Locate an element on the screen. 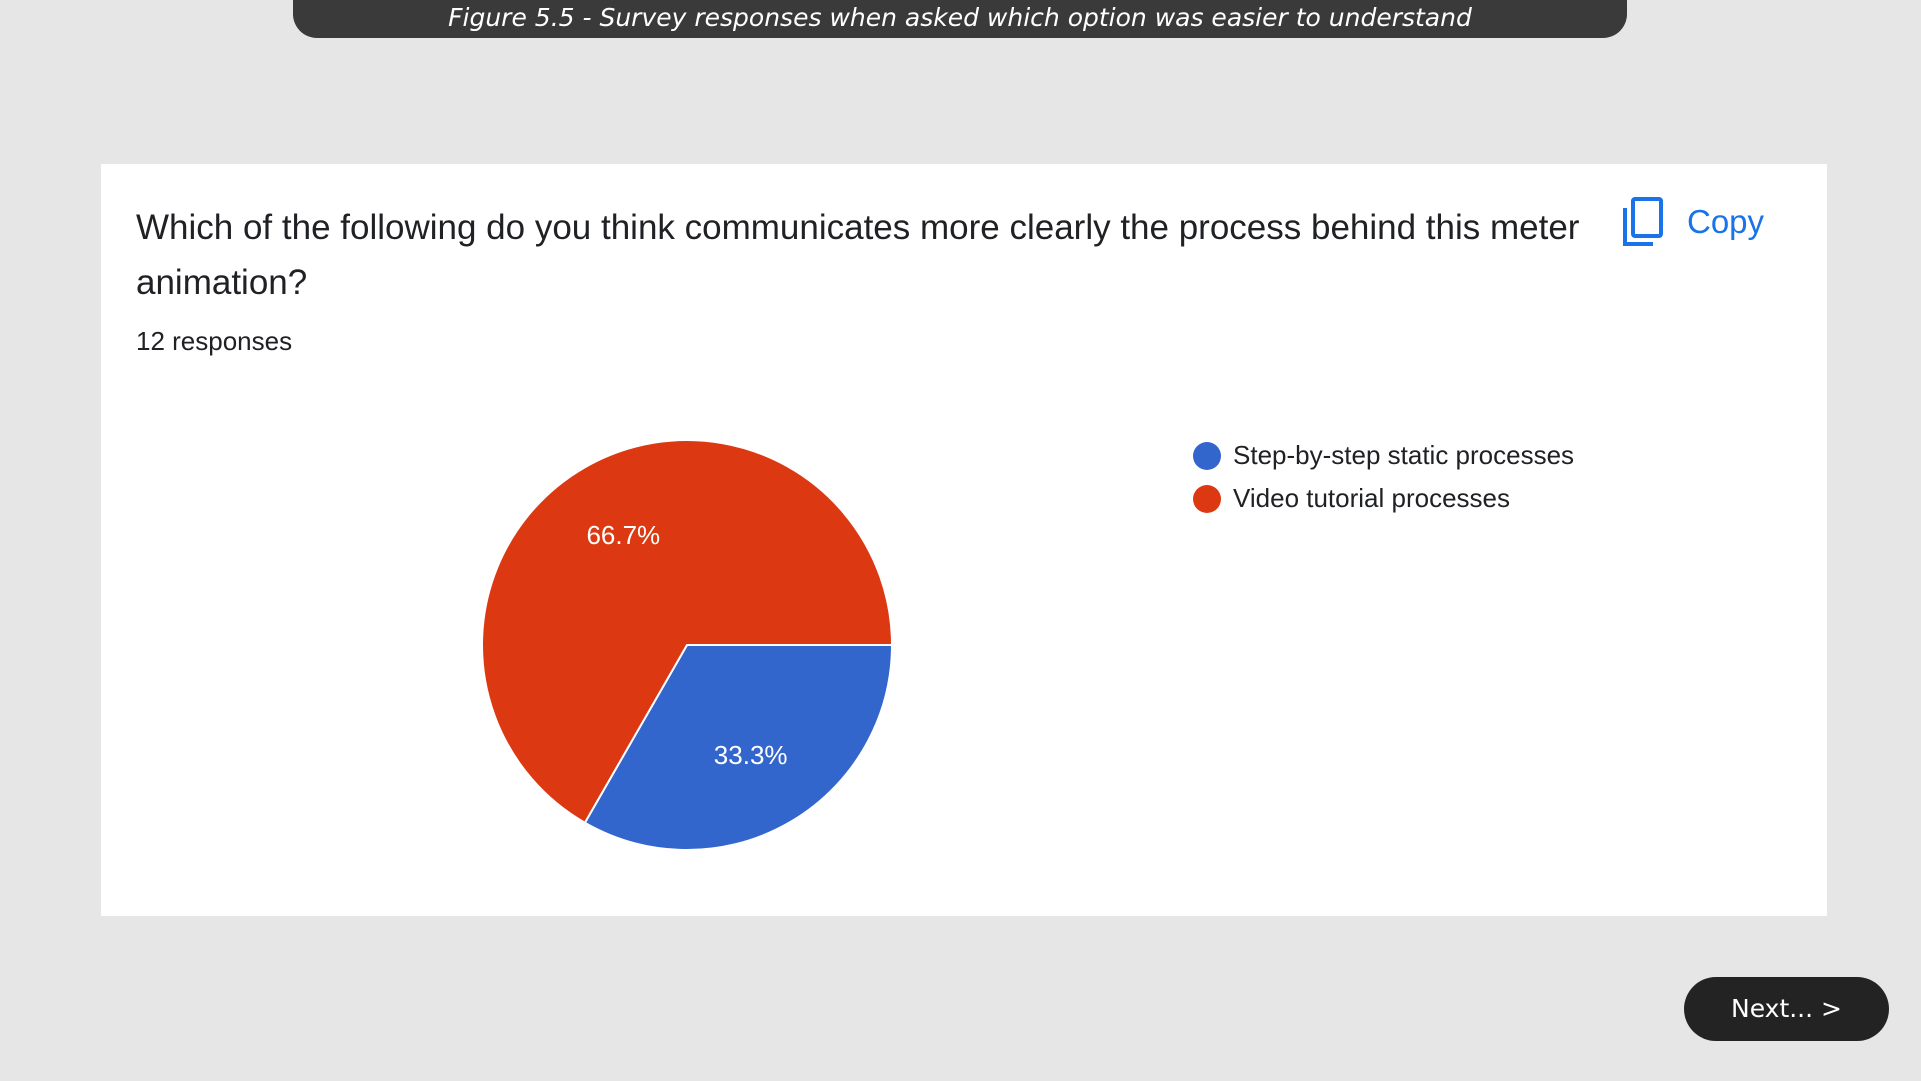 The image size is (1921, 1081). copy-icon is located at coordinates (1643, 222).